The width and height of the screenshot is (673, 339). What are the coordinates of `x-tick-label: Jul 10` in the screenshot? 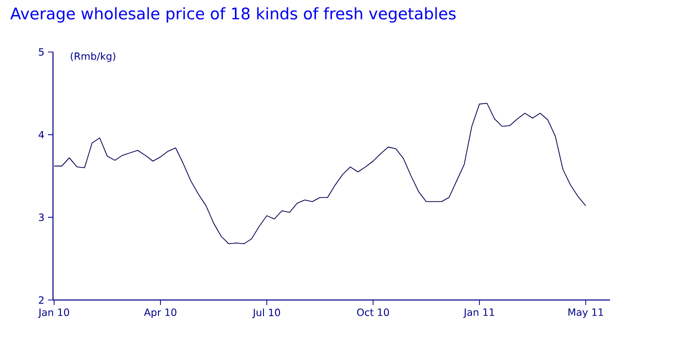 It's located at (266, 313).